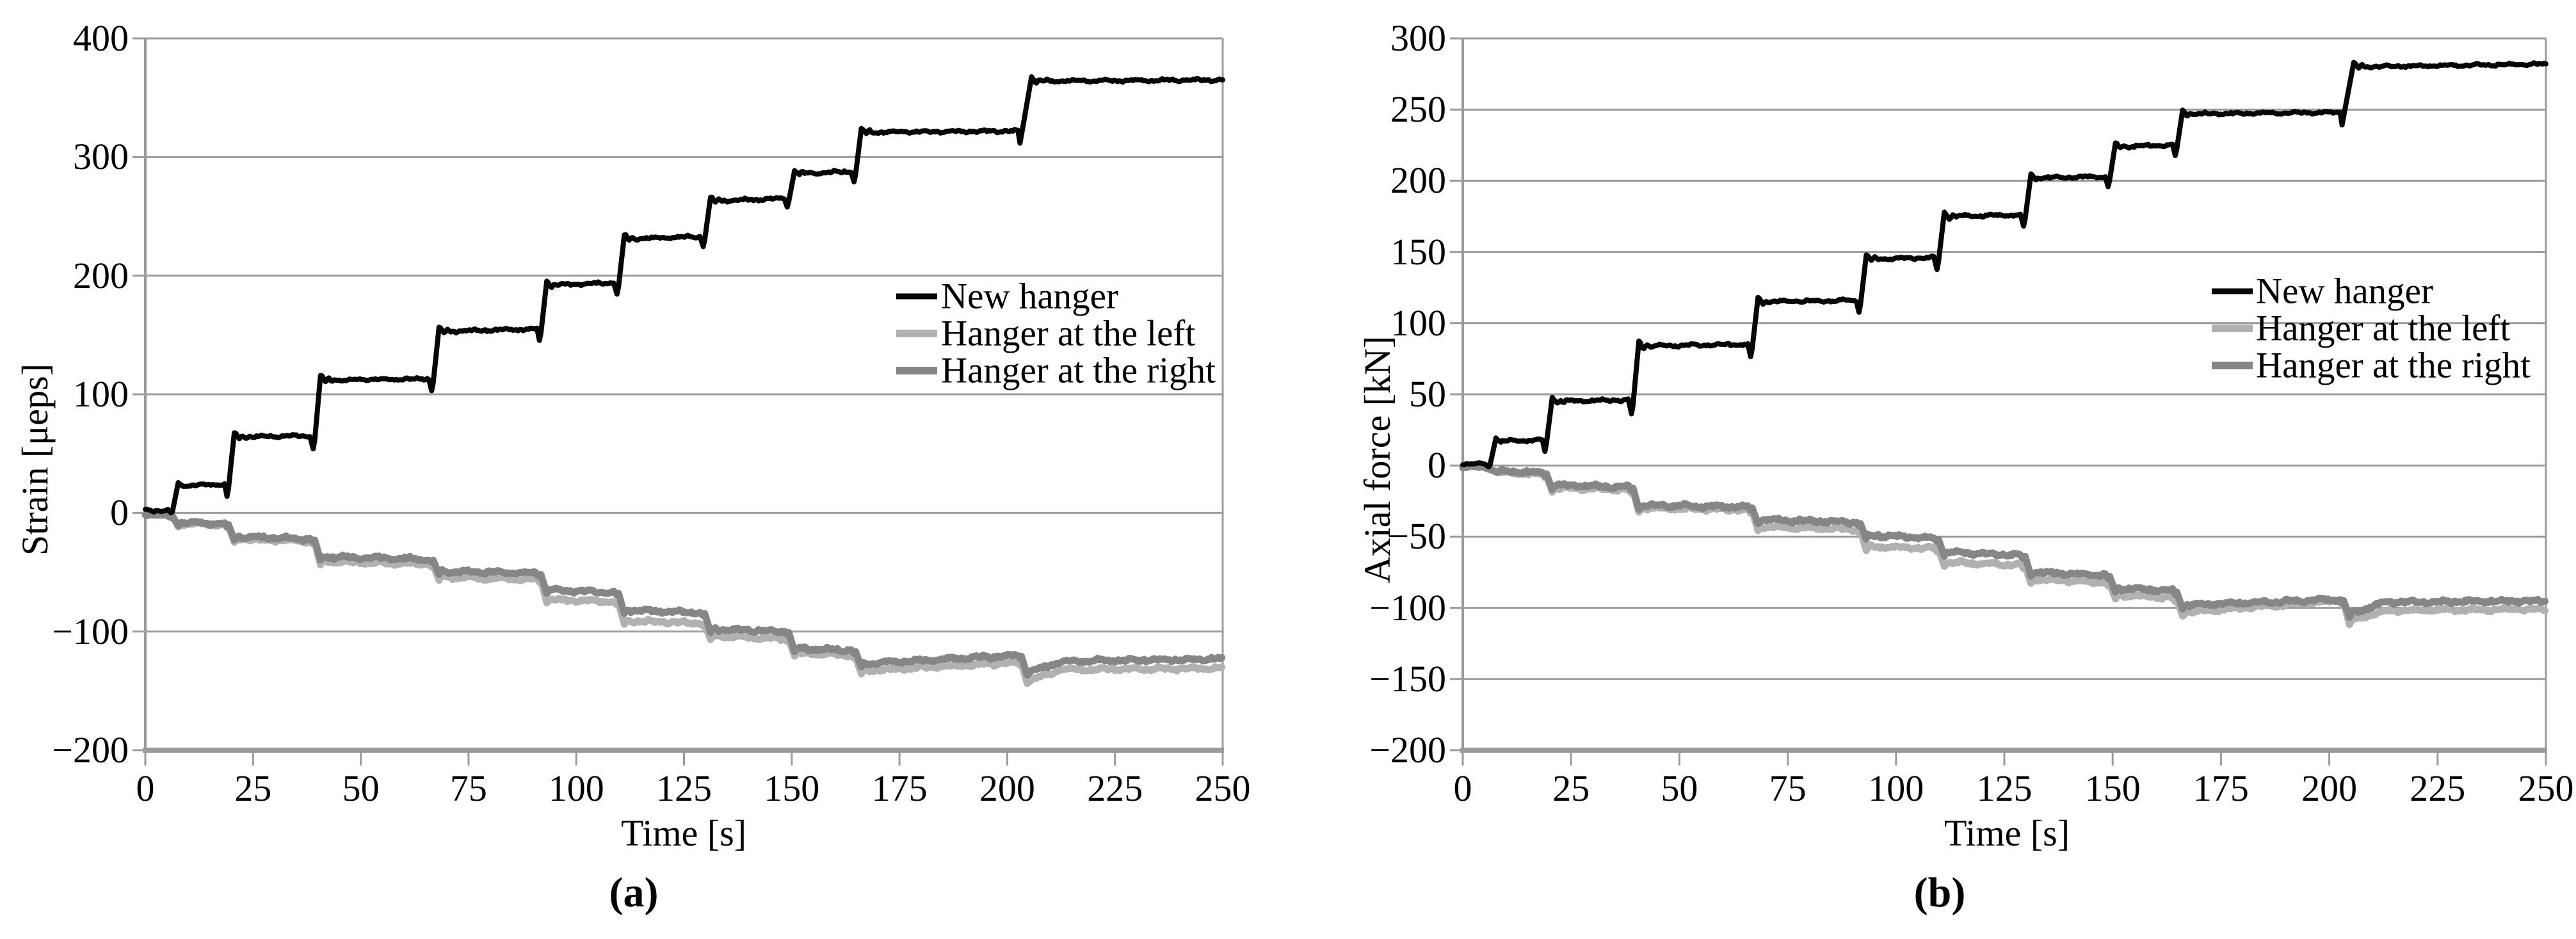 The width and height of the screenshot is (2576, 939). Describe the element at coordinates (1407, 678) in the screenshot. I see `y-tick-label: −150` at that location.